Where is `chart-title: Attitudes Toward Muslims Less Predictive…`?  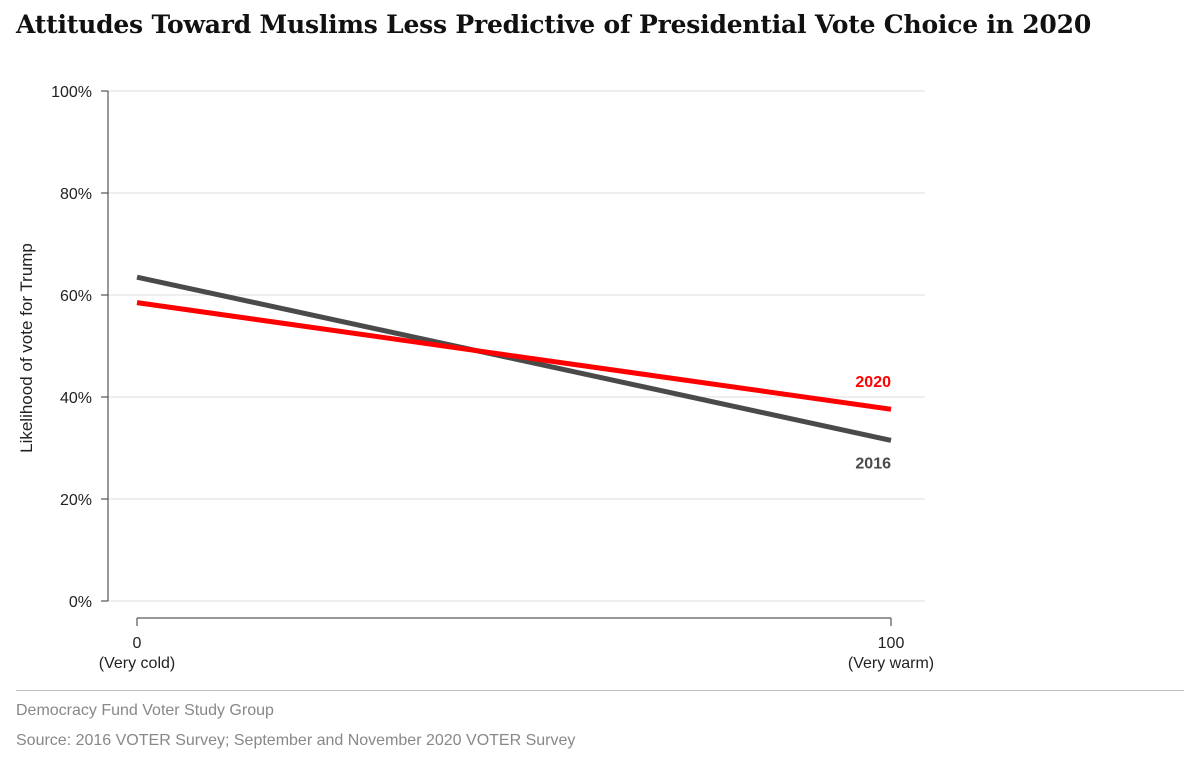
chart-title: Attitudes Toward Muslims Less Predictive… is located at coordinates (554, 24).